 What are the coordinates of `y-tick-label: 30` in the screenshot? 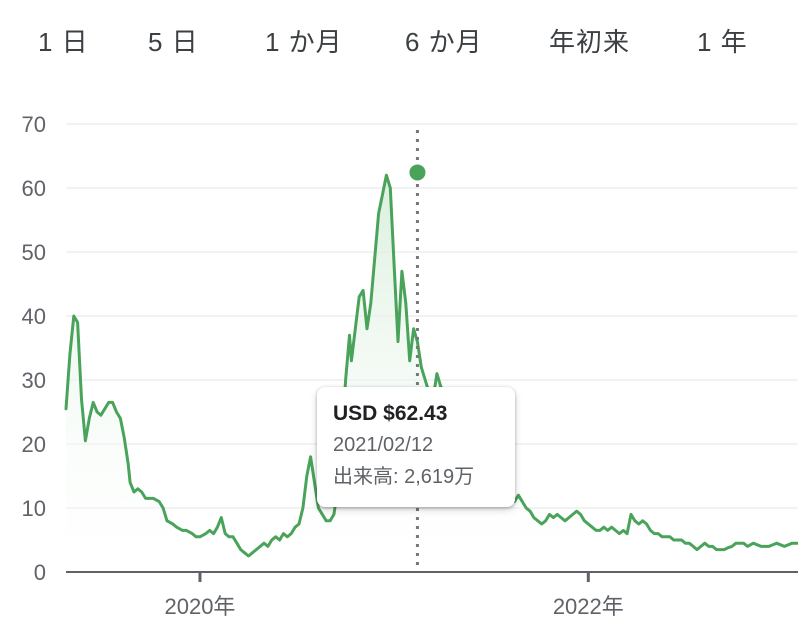 It's located at (34, 380).